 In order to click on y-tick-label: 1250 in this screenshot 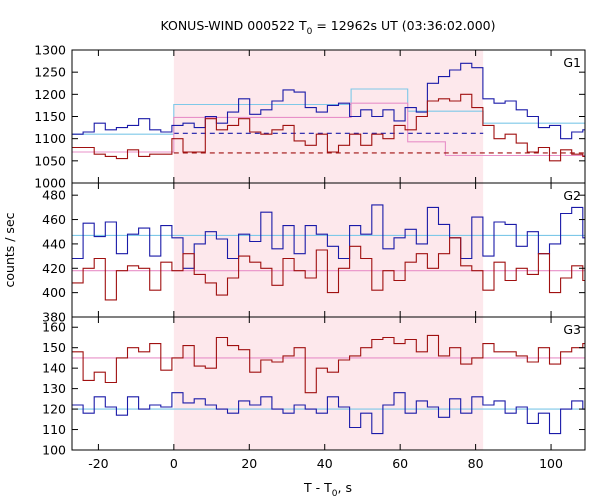, I will do `click(50, 72)`.